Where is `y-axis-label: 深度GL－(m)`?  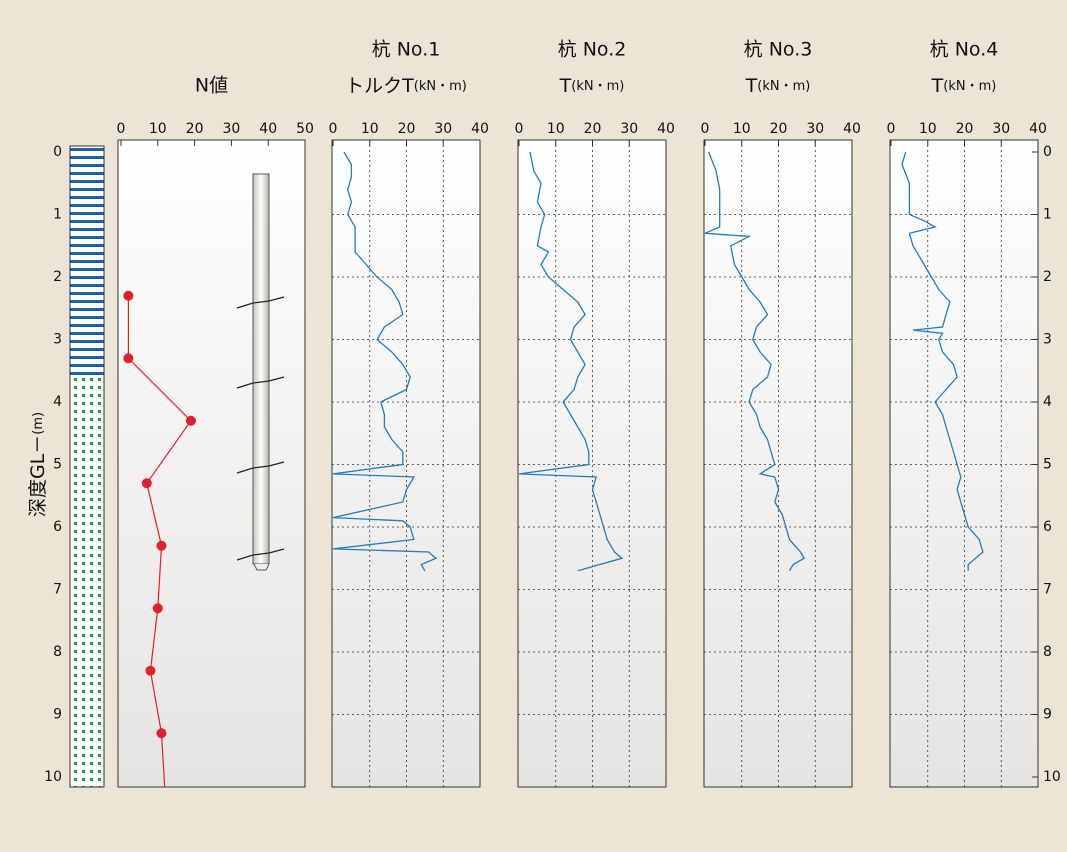 y-axis-label: 深度GL－(m) is located at coordinates (38, 464).